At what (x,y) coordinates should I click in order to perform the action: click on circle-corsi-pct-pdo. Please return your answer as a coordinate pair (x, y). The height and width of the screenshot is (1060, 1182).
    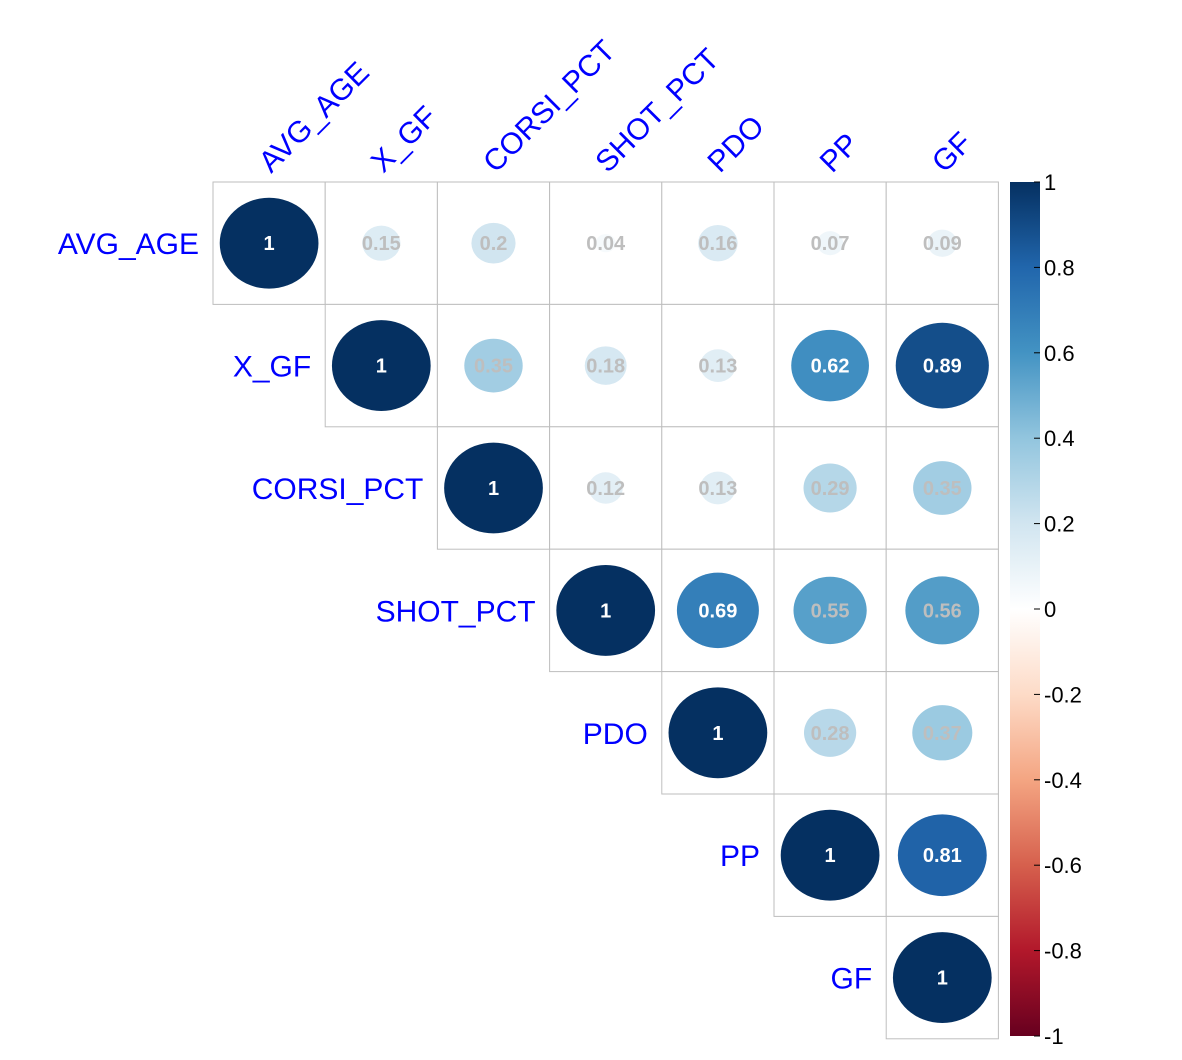
    Looking at the image, I should click on (718, 488).